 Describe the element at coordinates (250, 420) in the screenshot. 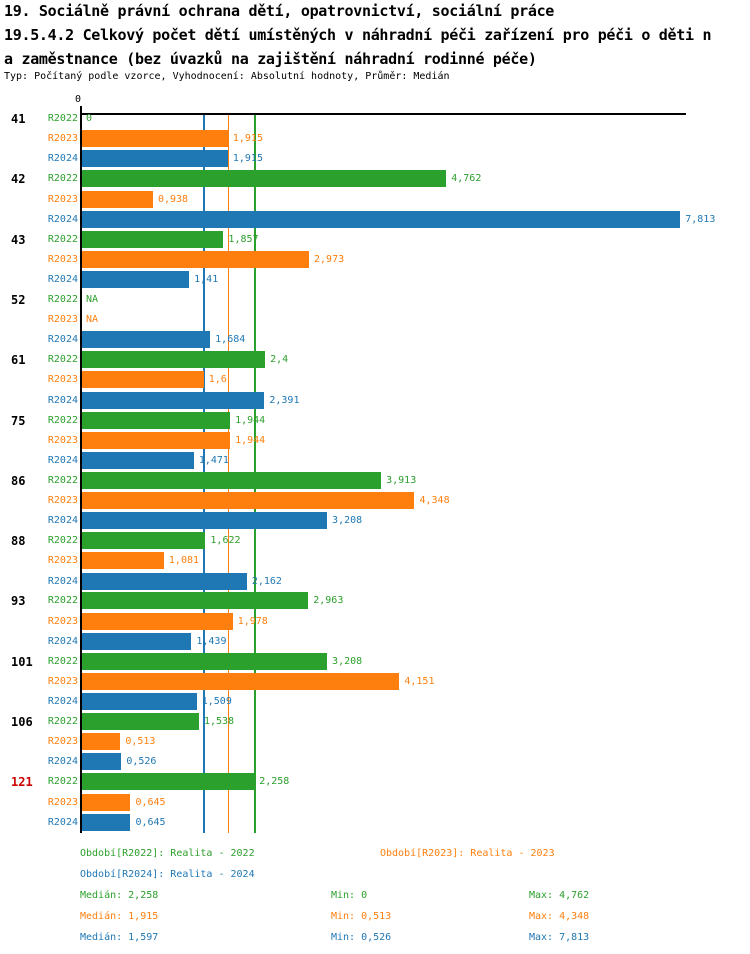

I see `value-label-r2022-75: 1,944` at that location.